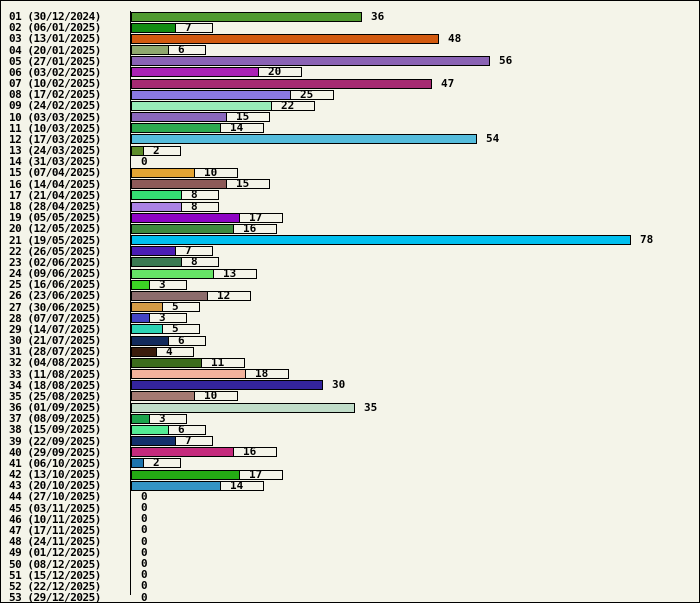 The width and height of the screenshot is (700, 603). Describe the element at coordinates (415, 441) in the screenshot. I see `bar-zone: 7` at that location.